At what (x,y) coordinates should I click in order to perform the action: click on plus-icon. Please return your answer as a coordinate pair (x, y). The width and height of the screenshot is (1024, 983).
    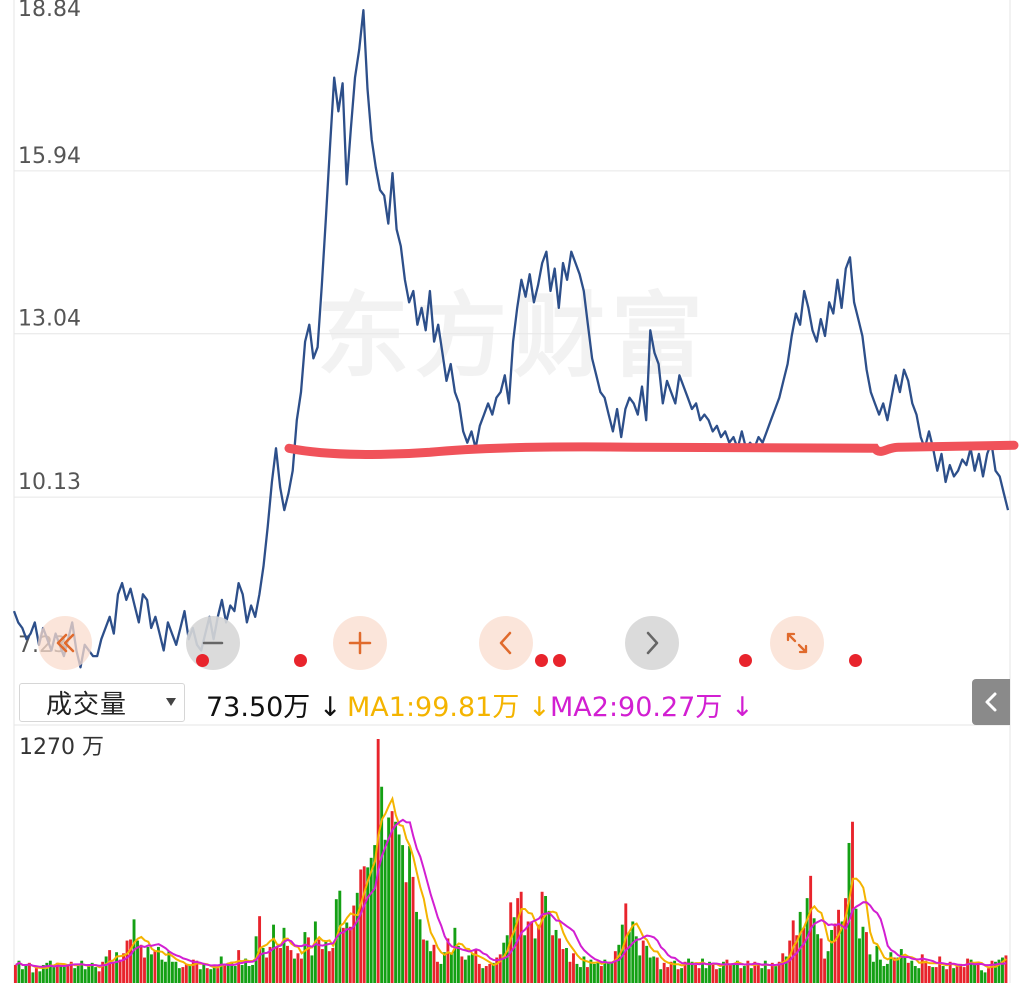
    Looking at the image, I should click on (360, 643).